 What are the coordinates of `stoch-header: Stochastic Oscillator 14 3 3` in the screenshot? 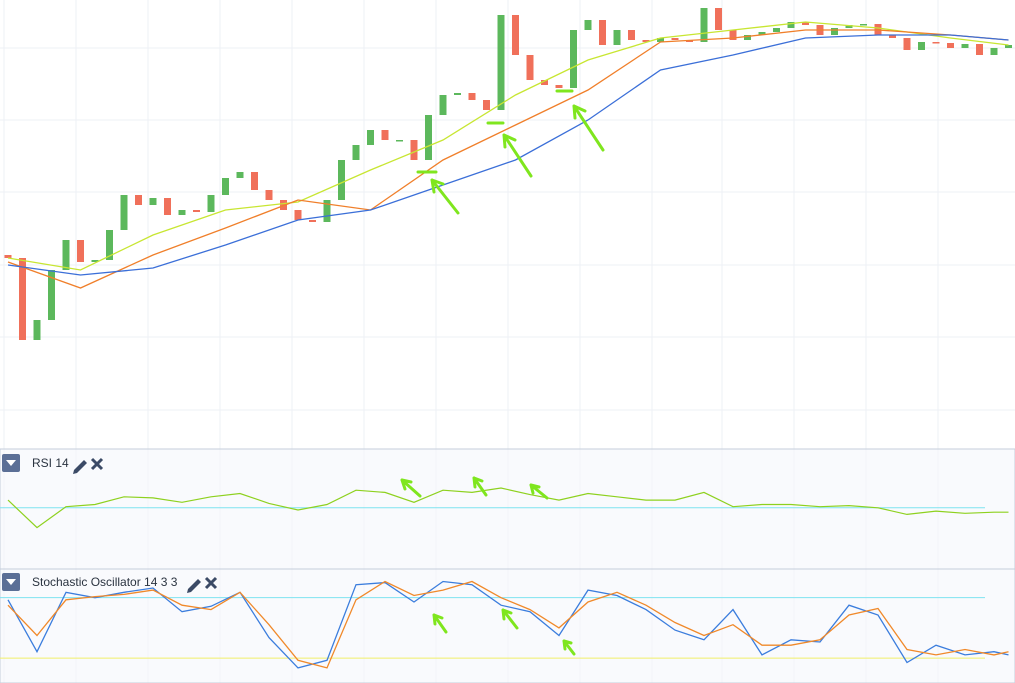 It's located at (110, 583).